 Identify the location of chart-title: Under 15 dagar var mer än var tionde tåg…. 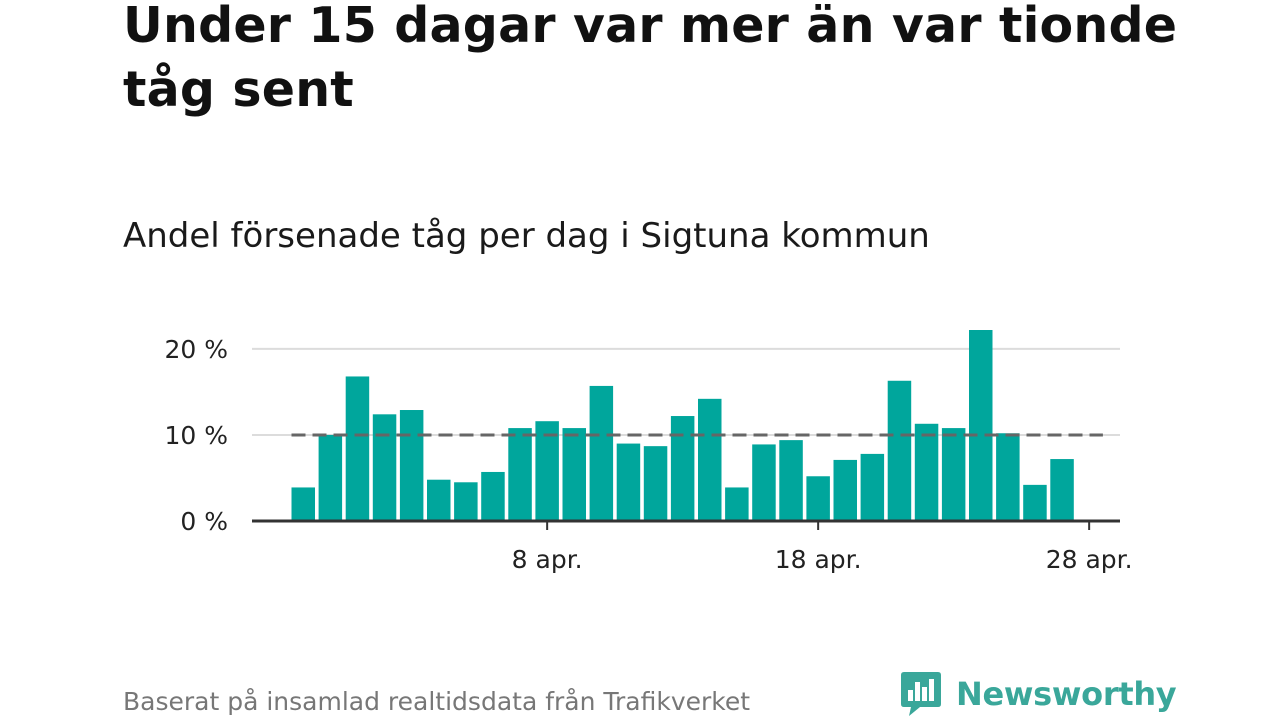
(650, 59).